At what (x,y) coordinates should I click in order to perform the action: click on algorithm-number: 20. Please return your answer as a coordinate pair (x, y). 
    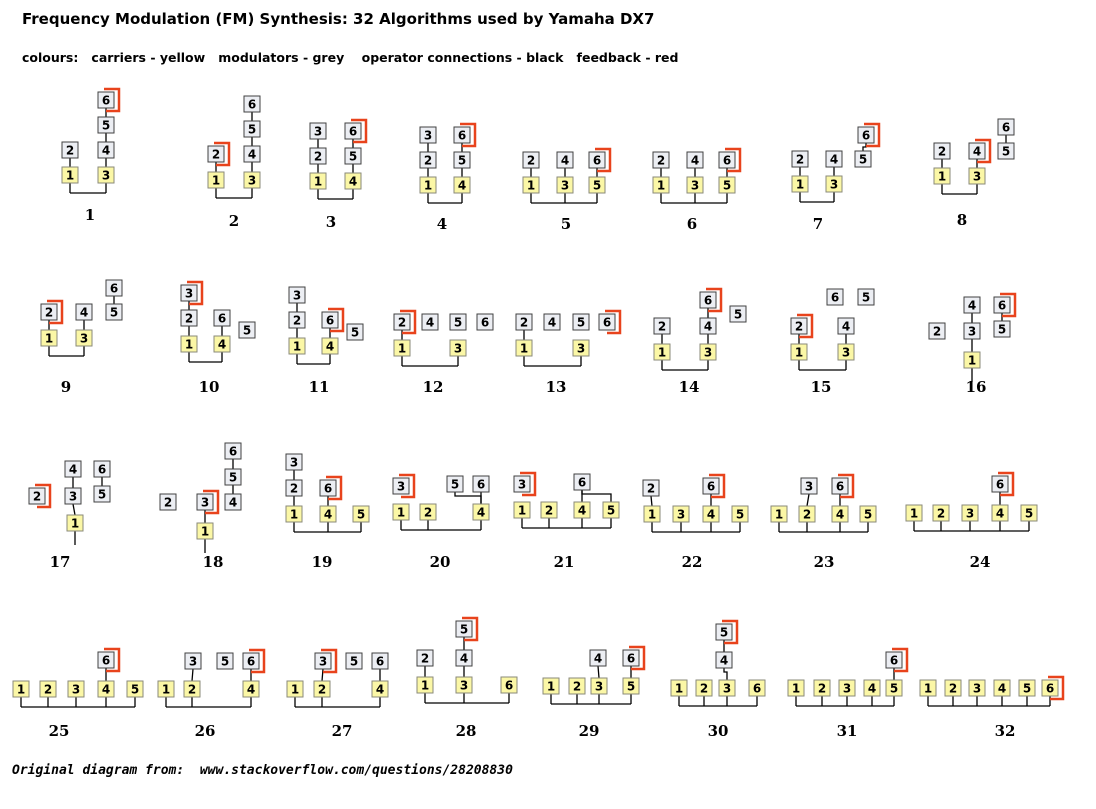
    Looking at the image, I should click on (440, 562).